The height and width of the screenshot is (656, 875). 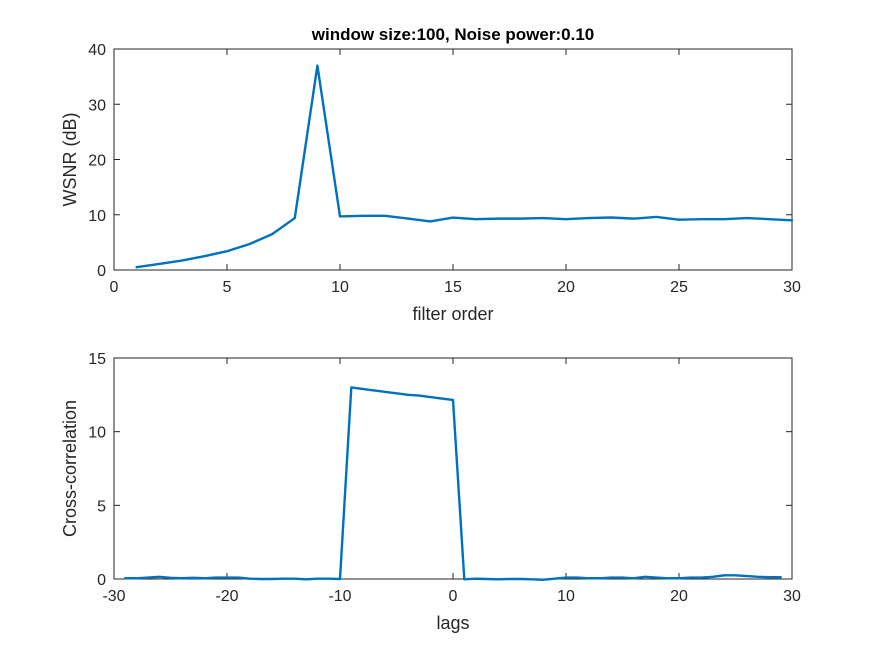 I want to click on top-plot-x-tick-label: 15, so click(x=453, y=287).